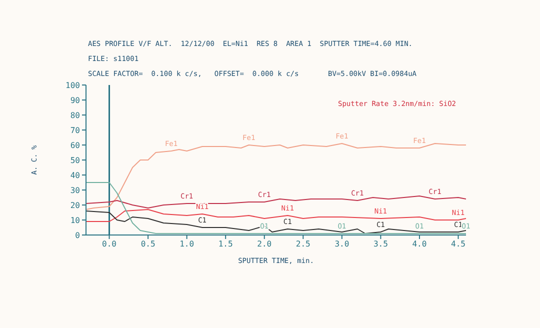  What do you see at coordinates (380, 244) in the screenshot?
I see `x-tick-label: 3.5` at bounding box center [380, 244].